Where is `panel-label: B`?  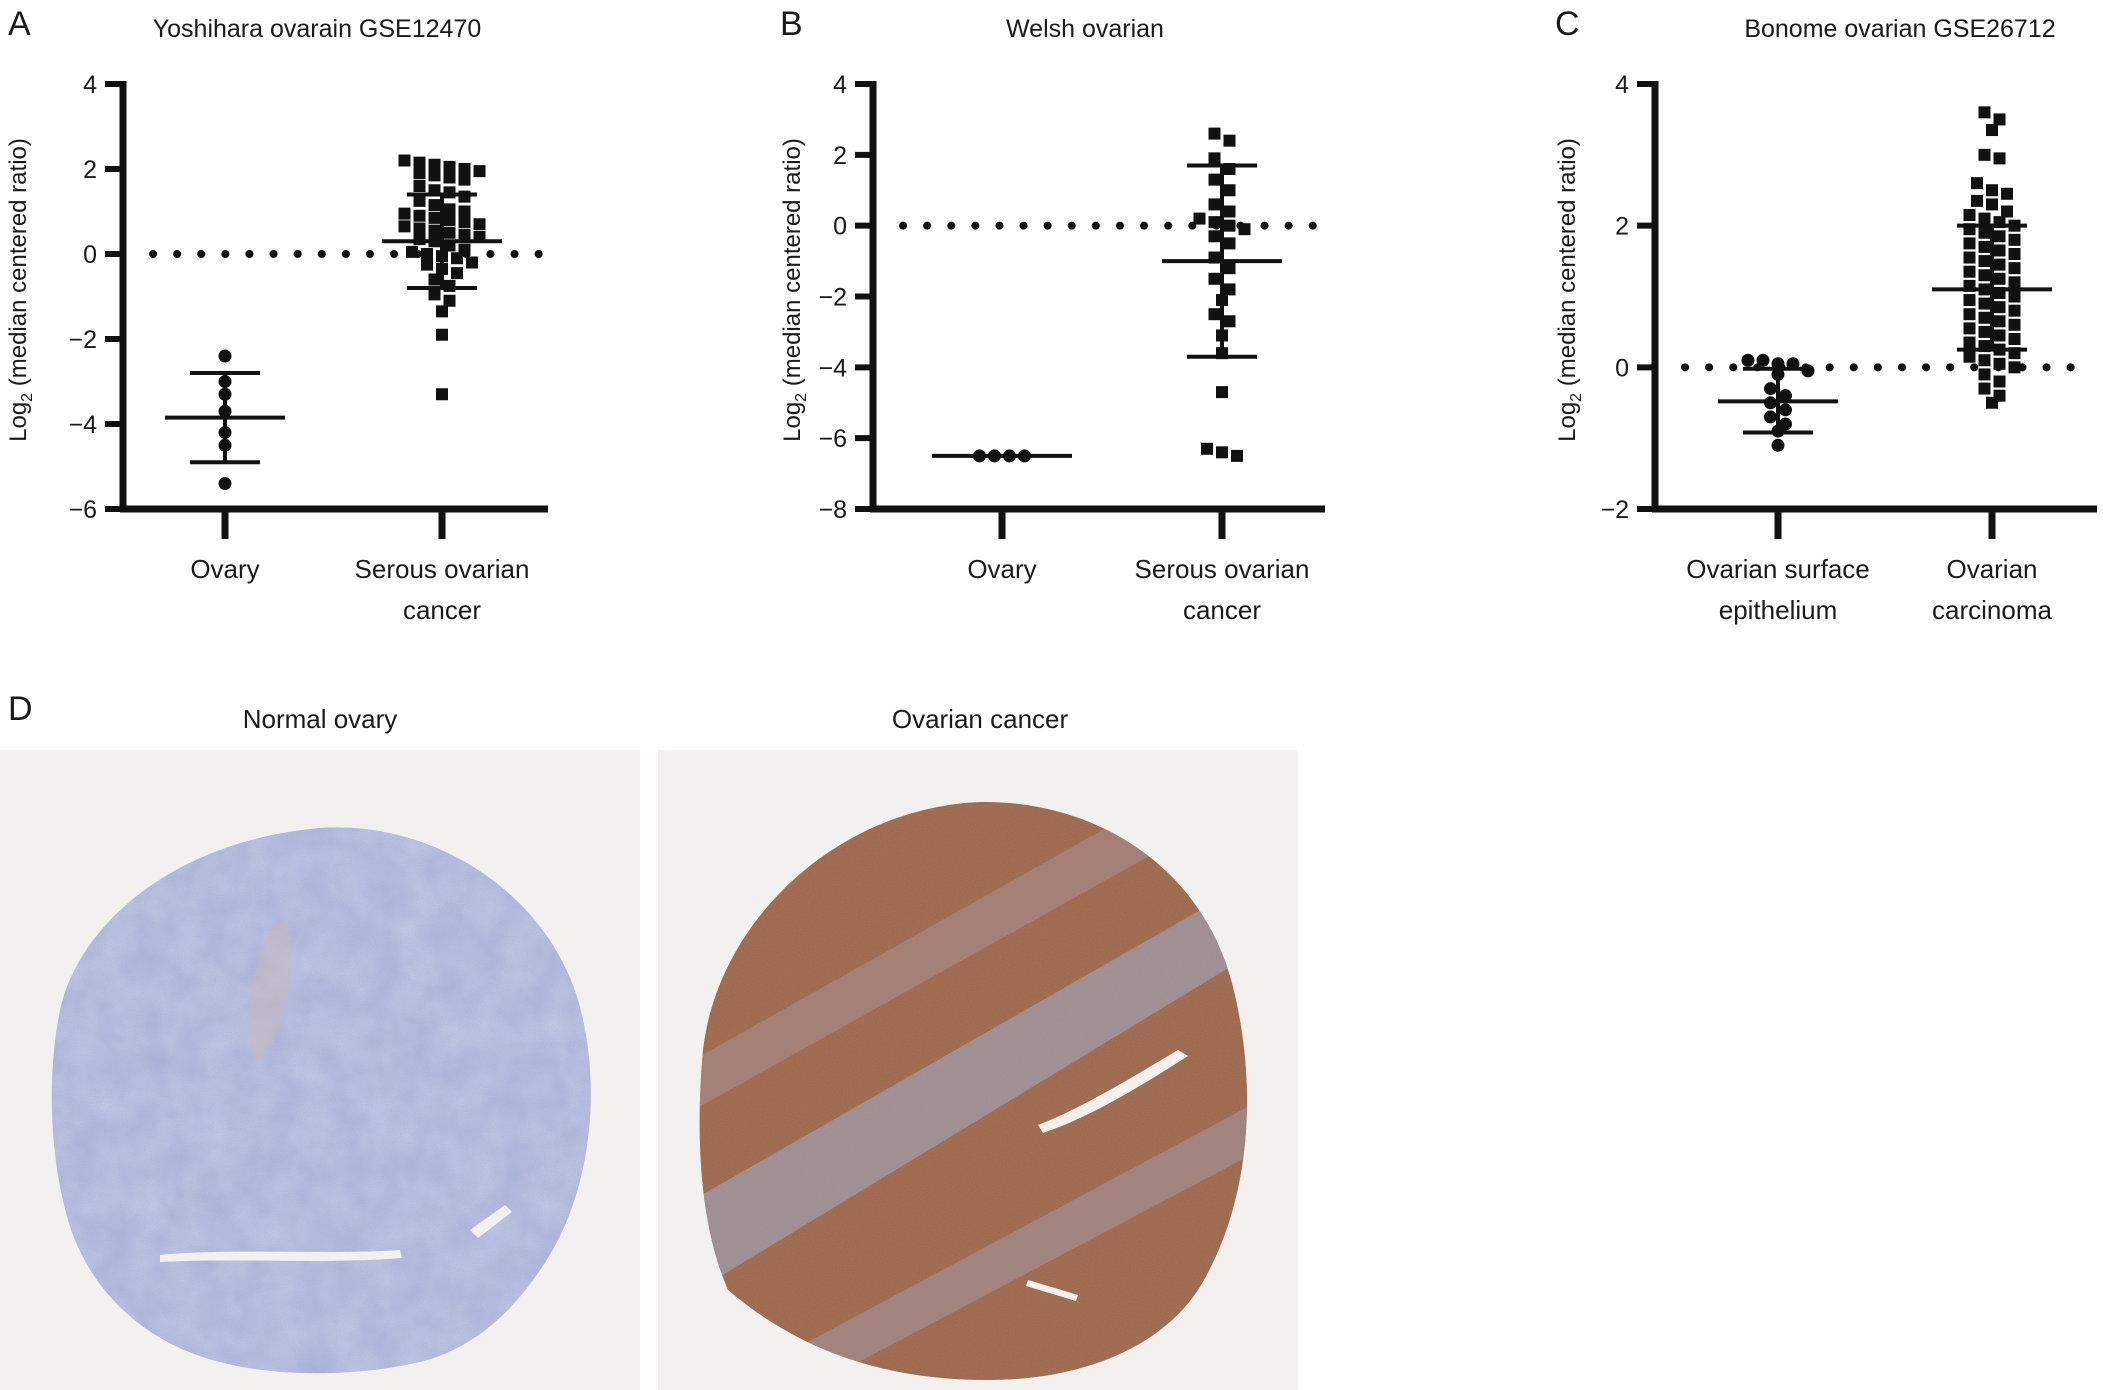 panel-label: B is located at coordinates (791, 24).